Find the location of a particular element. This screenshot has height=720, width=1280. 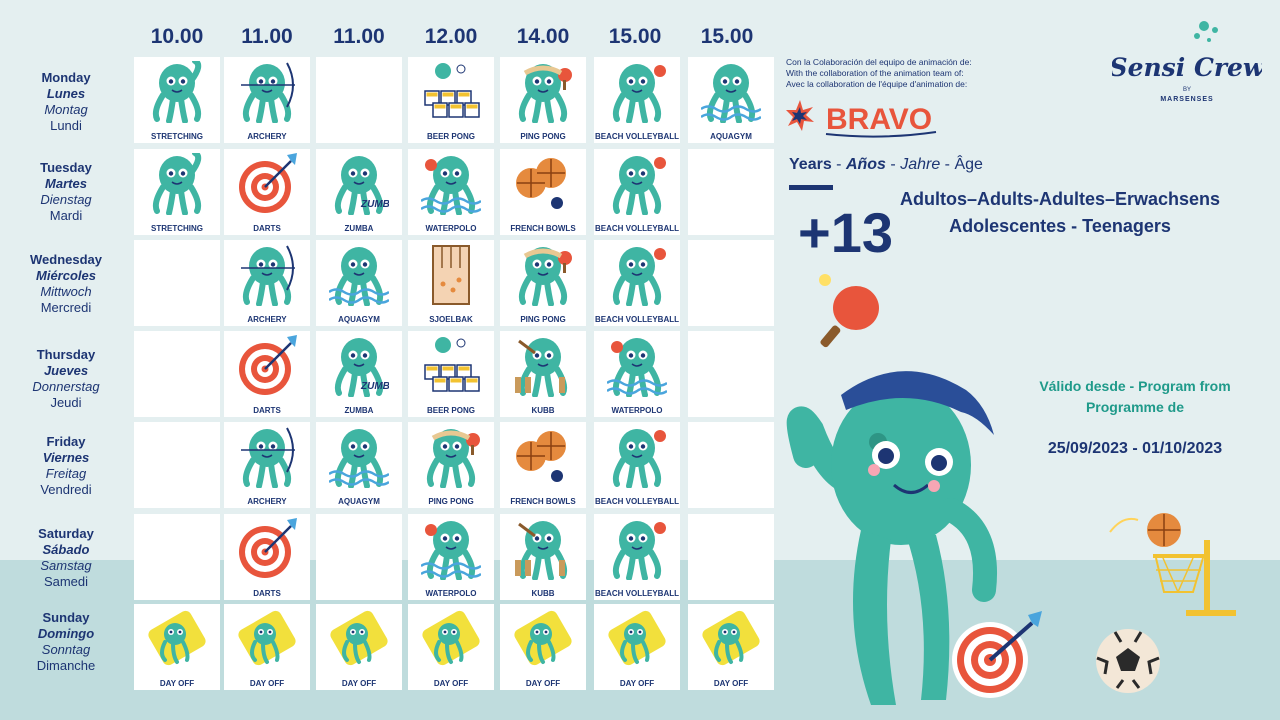

audience-line: Adolescentes - Teenagers is located at coordinates (1060, 226).